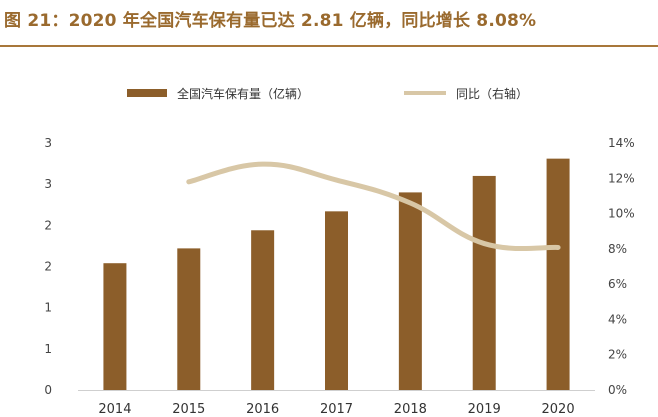 This screenshot has width=658, height=417. What do you see at coordinates (262, 409) in the screenshot?
I see `x-axis-tick-label: 2016` at bounding box center [262, 409].